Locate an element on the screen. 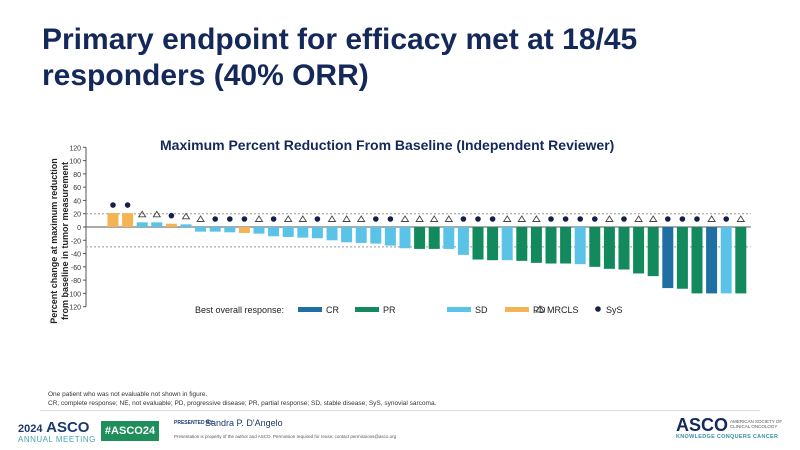  y-tick-label: 0 is located at coordinates (79, 228).